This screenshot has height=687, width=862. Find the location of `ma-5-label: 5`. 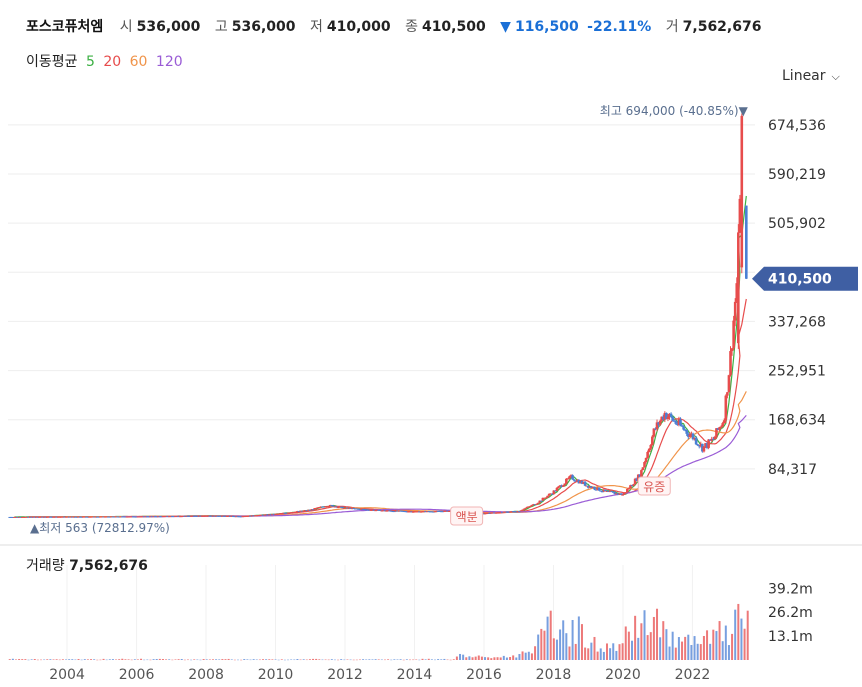

ma-5-label: 5 is located at coordinates (90, 62).